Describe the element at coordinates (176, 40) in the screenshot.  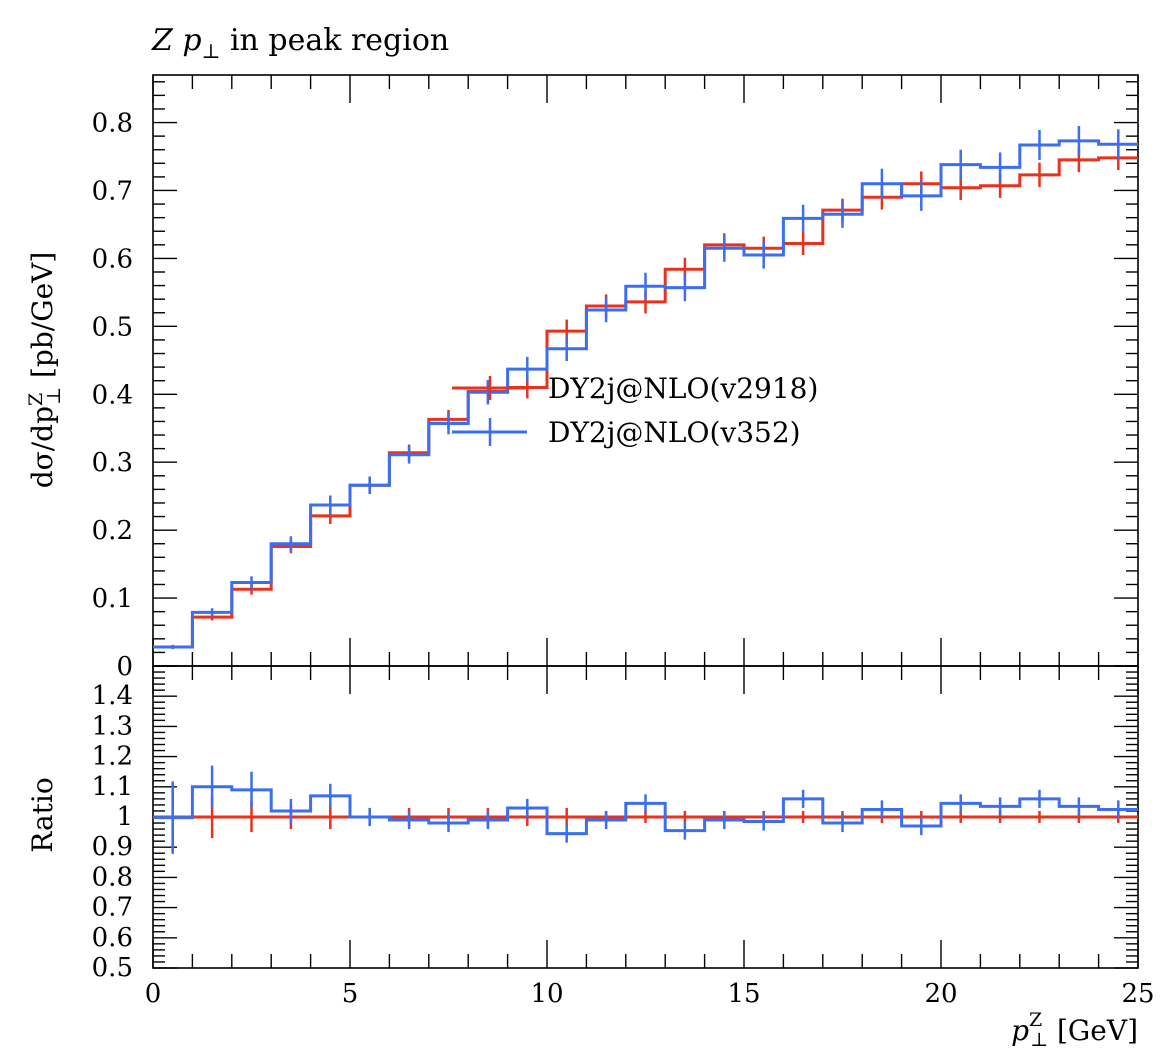
I see `title-italic: Z p` at that location.